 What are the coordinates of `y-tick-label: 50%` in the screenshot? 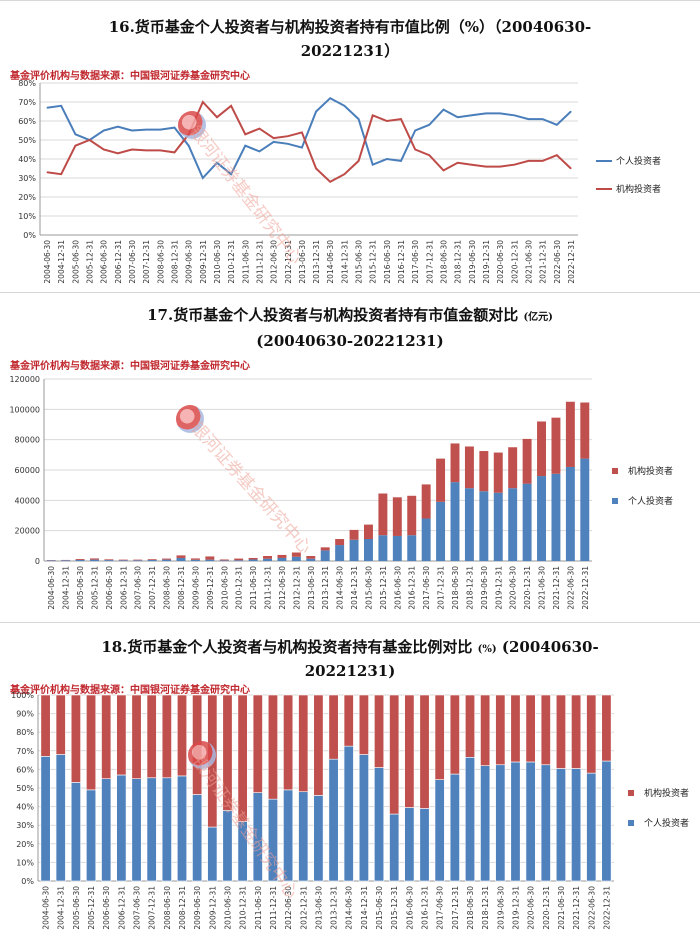 It's located at (27, 140).